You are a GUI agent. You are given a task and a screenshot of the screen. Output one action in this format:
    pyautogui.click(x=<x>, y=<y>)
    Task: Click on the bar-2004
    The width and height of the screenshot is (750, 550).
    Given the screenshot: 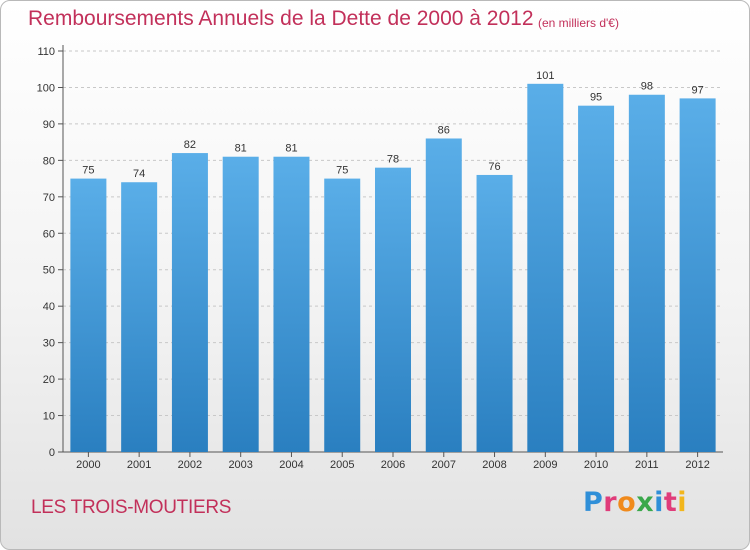 What is the action you would take?
    pyautogui.click(x=291, y=304)
    